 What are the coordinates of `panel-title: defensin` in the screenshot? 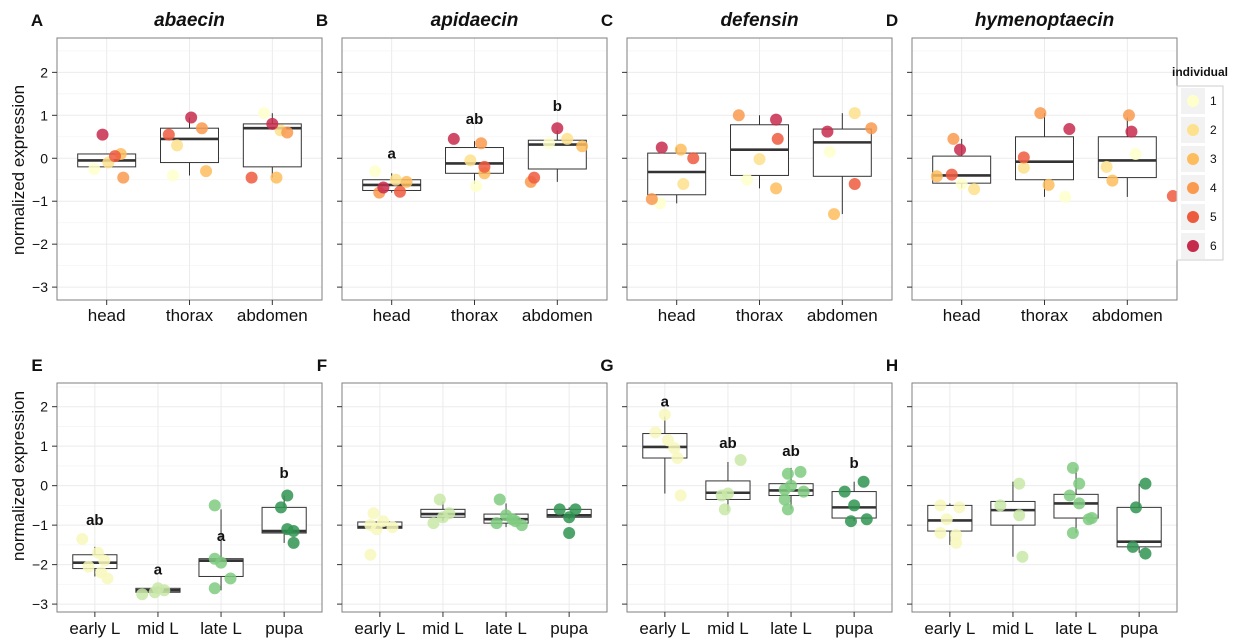 It's located at (759, 20).